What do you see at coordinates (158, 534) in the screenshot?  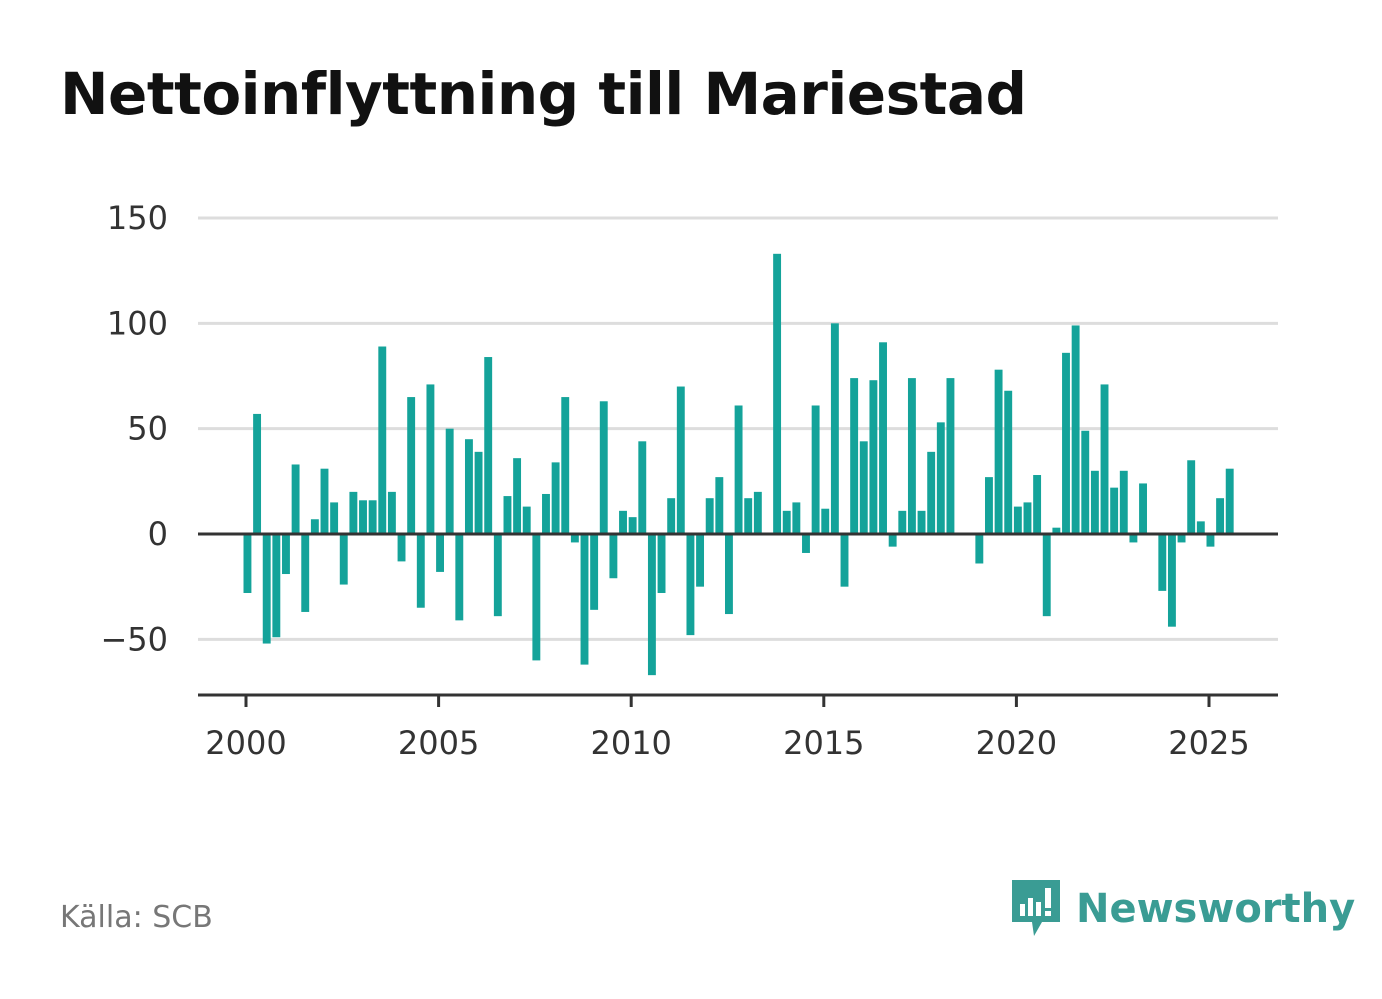 I see `y-tick-label: 0` at bounding box center [158, 534].